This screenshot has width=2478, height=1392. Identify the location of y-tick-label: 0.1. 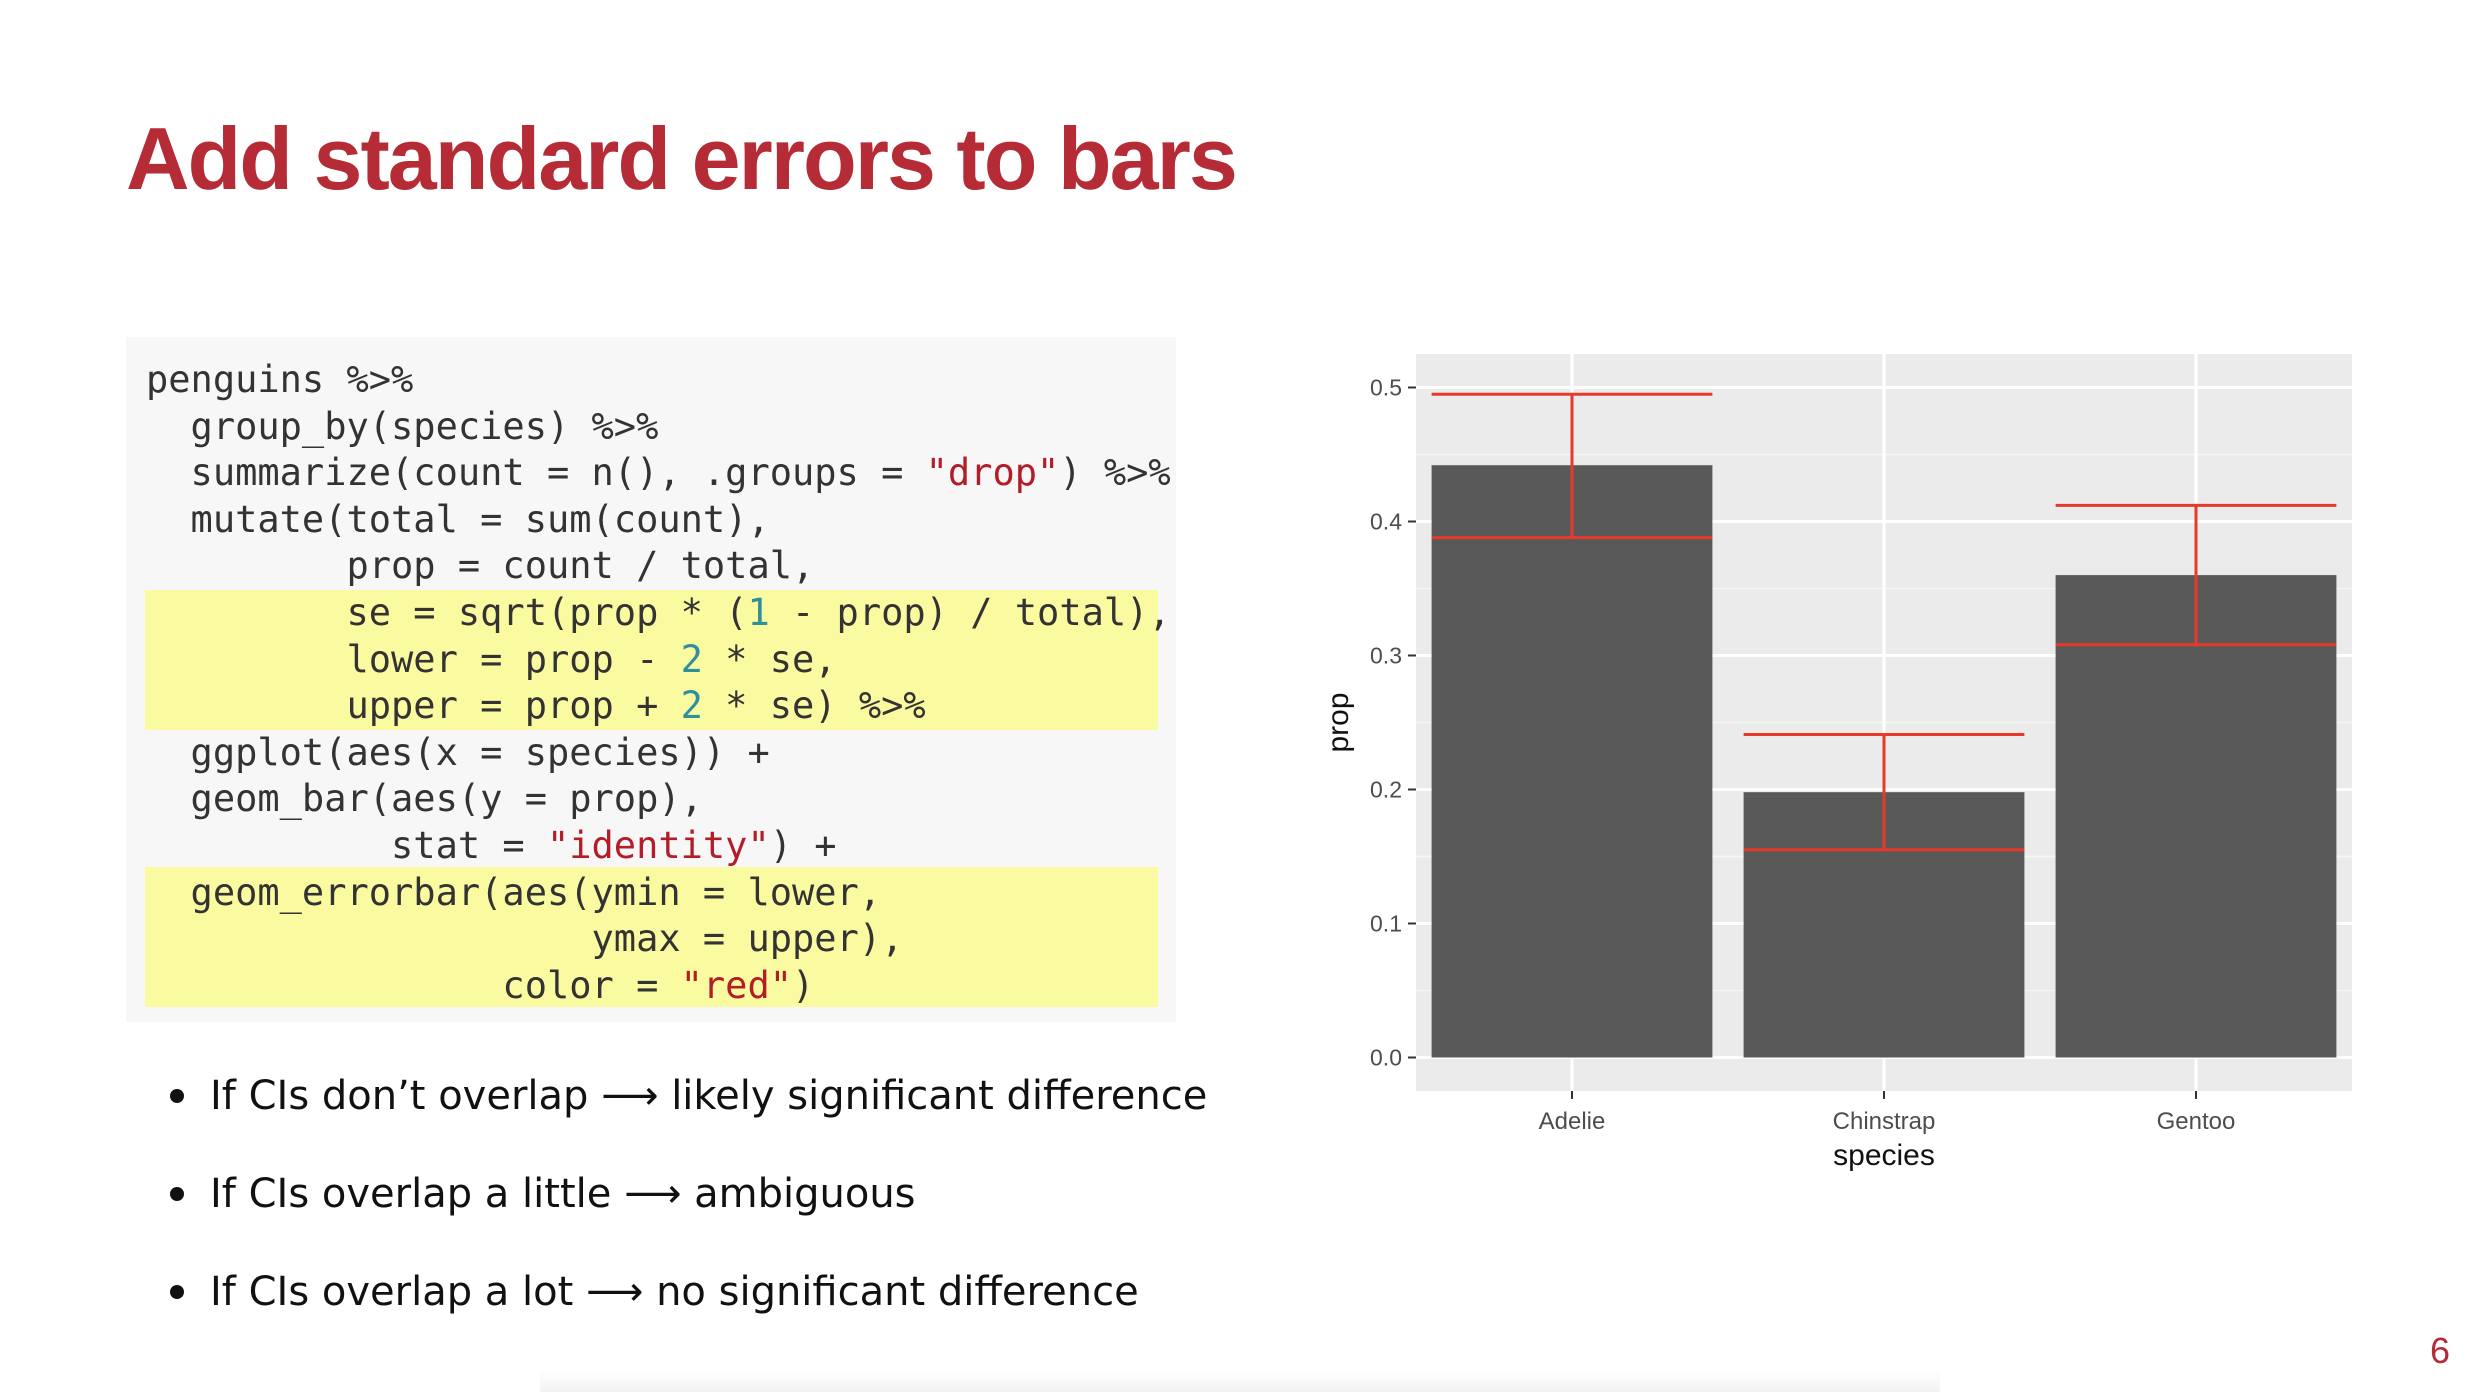
(1386, 924).